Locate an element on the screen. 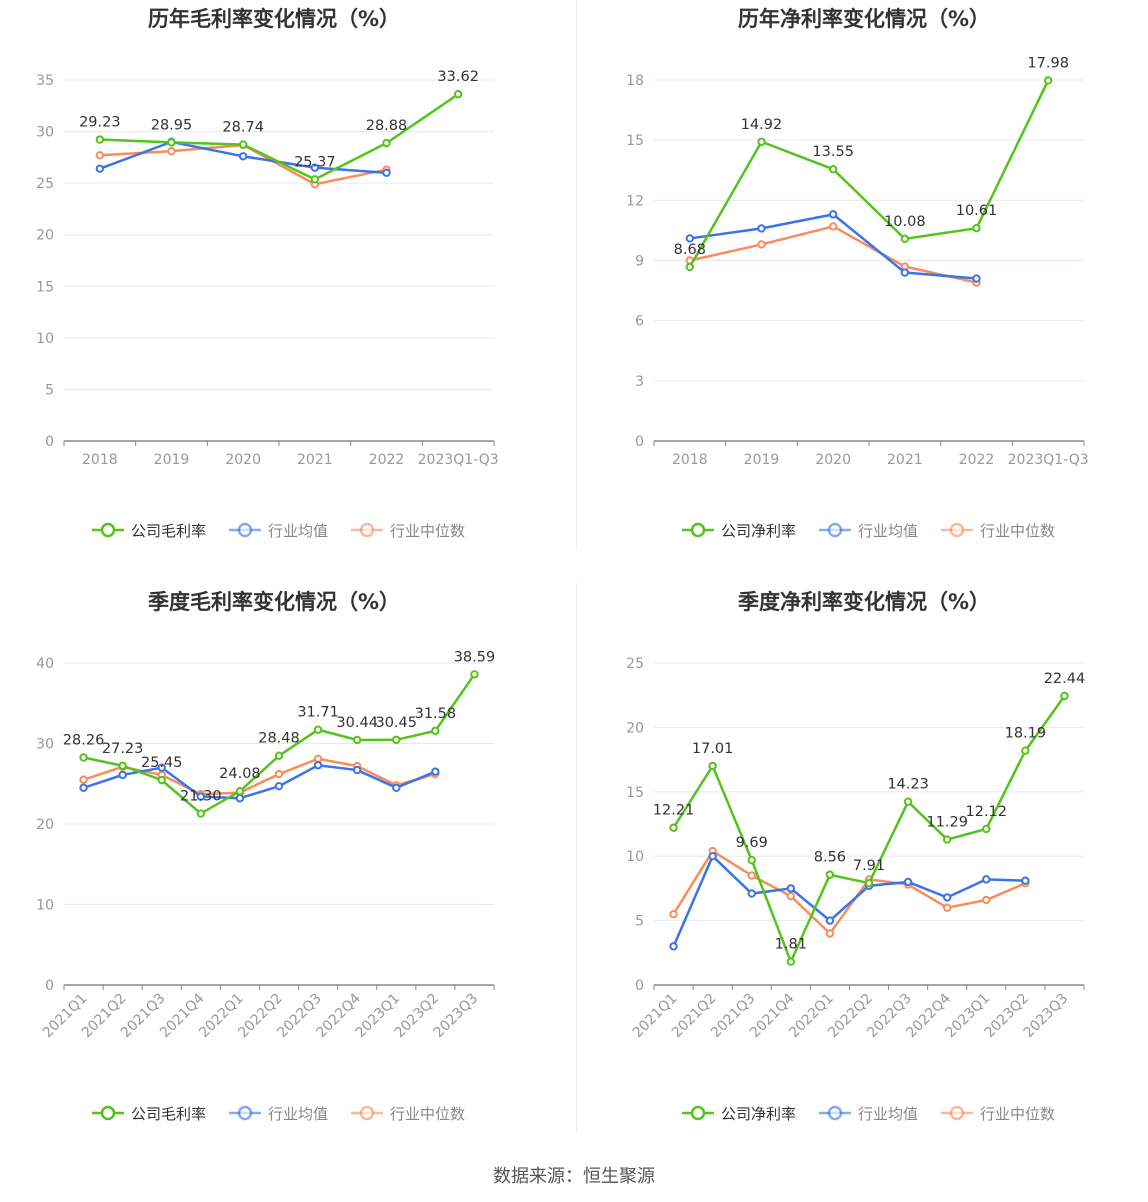 This screenshot has height=1202, width=1148. y-tick-label: 9 is located at coordinates (639, 262).